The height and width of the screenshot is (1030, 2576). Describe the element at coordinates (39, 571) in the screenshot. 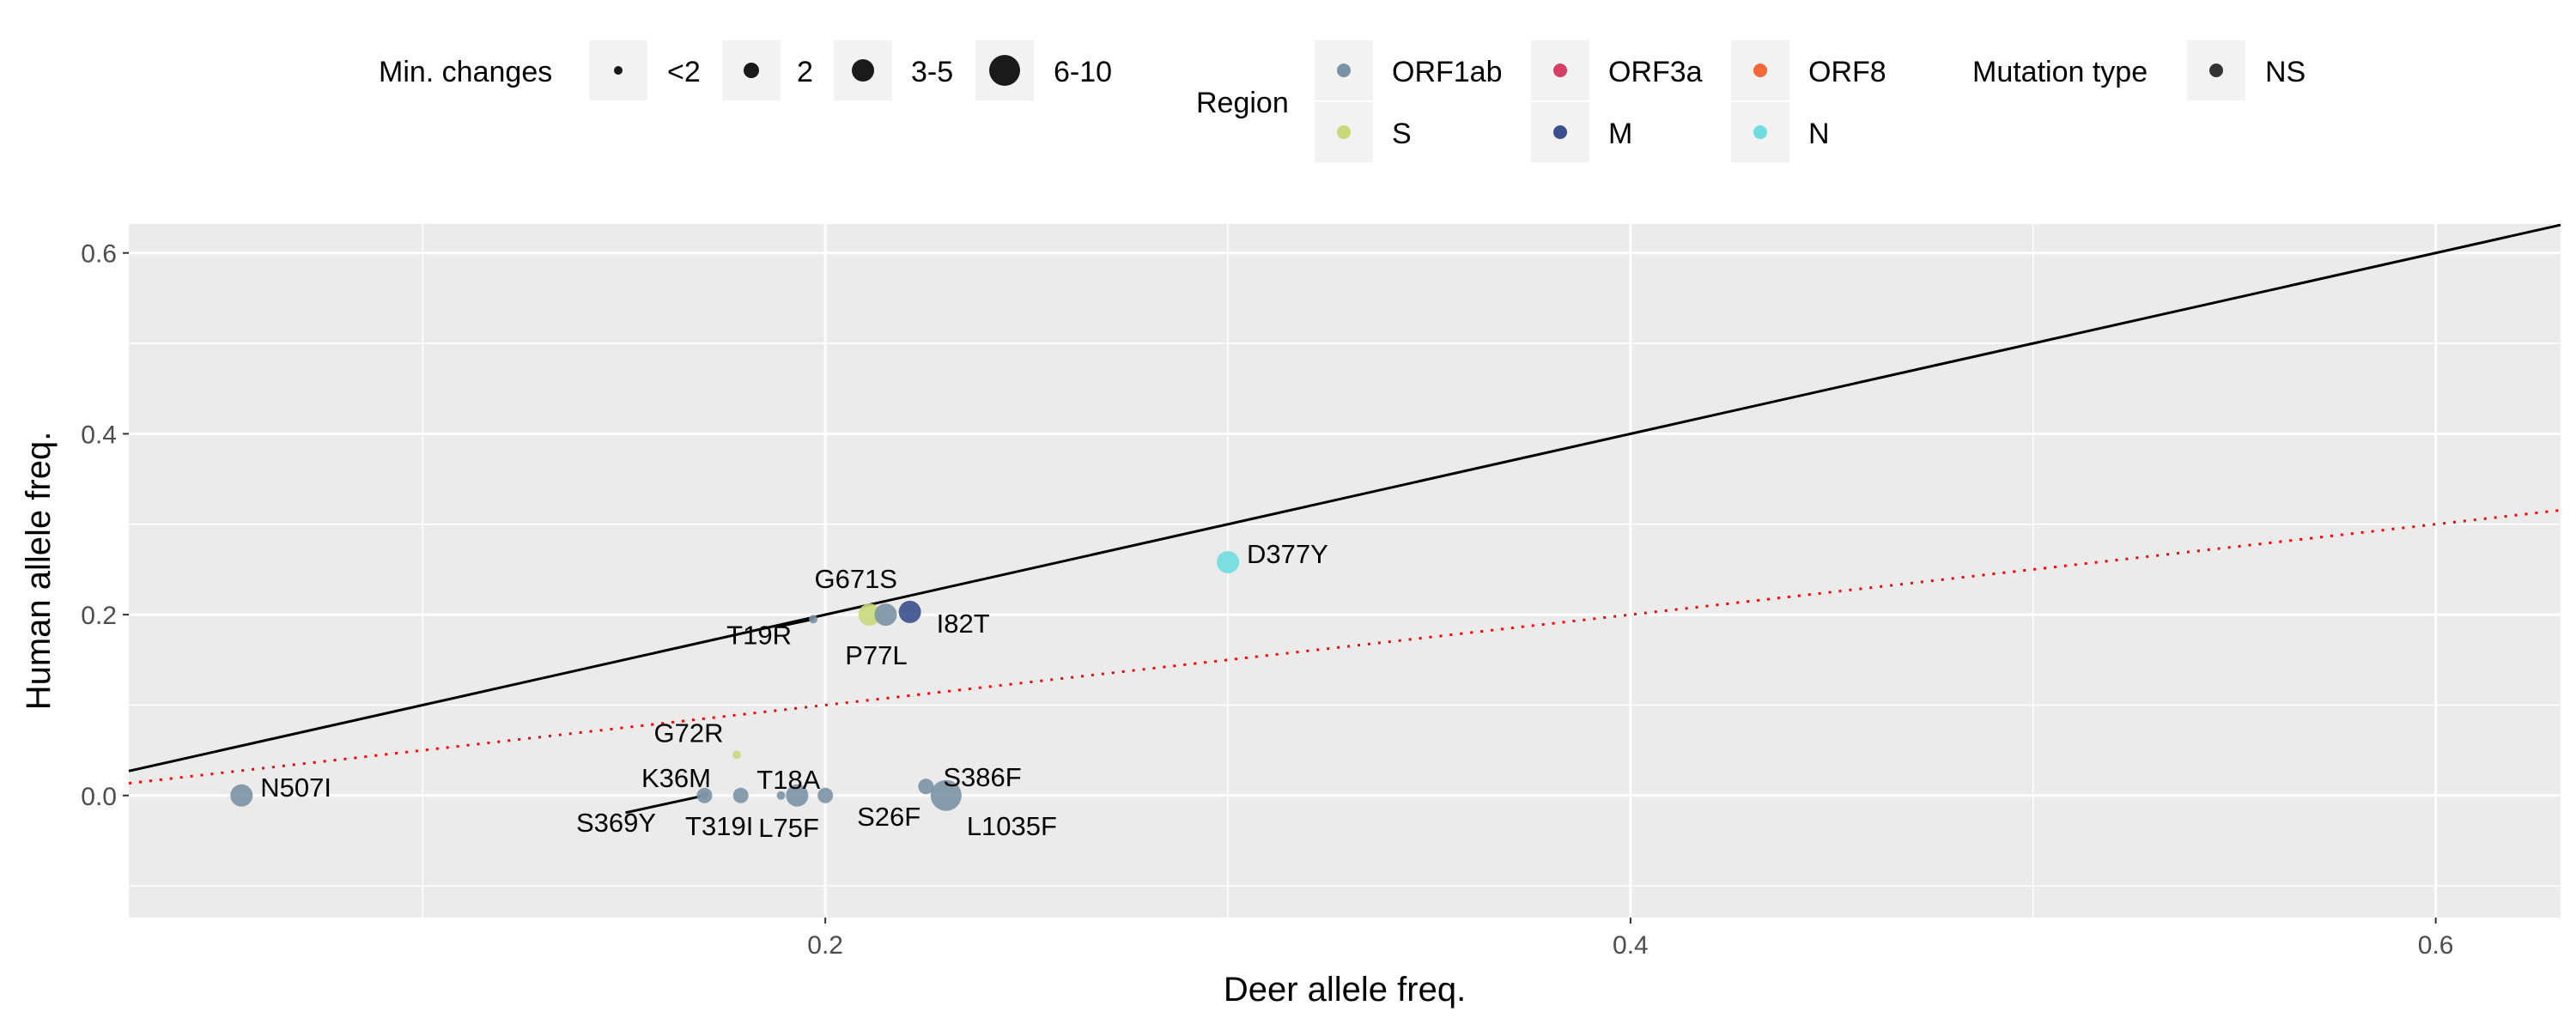

I see `y-axis-title: Human allele freq.` at that location.